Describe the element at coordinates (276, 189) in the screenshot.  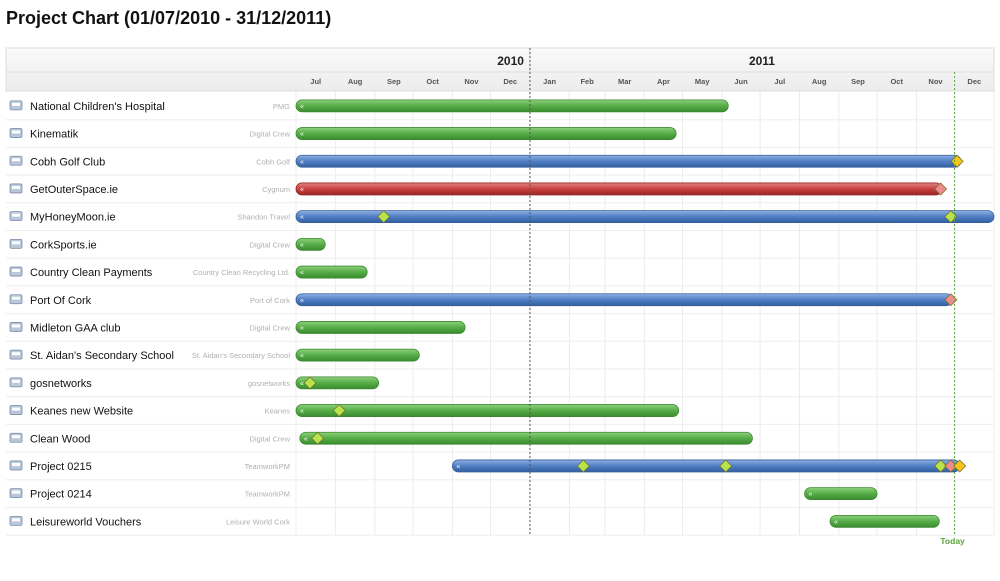
I see `client-name: Cygnum` at that location.